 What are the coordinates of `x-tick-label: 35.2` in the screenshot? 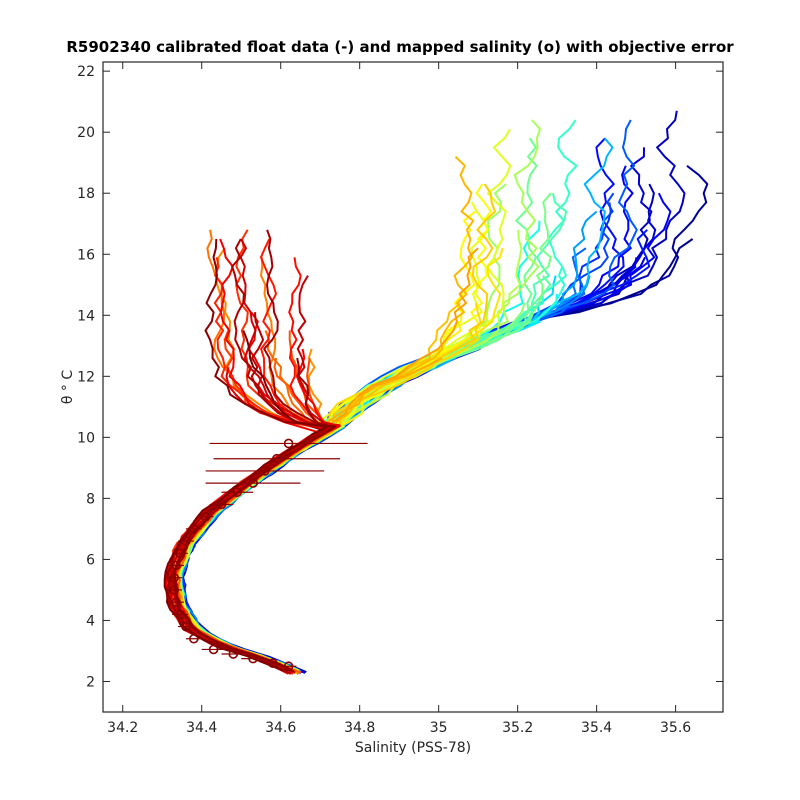 It's located at (517, 728).